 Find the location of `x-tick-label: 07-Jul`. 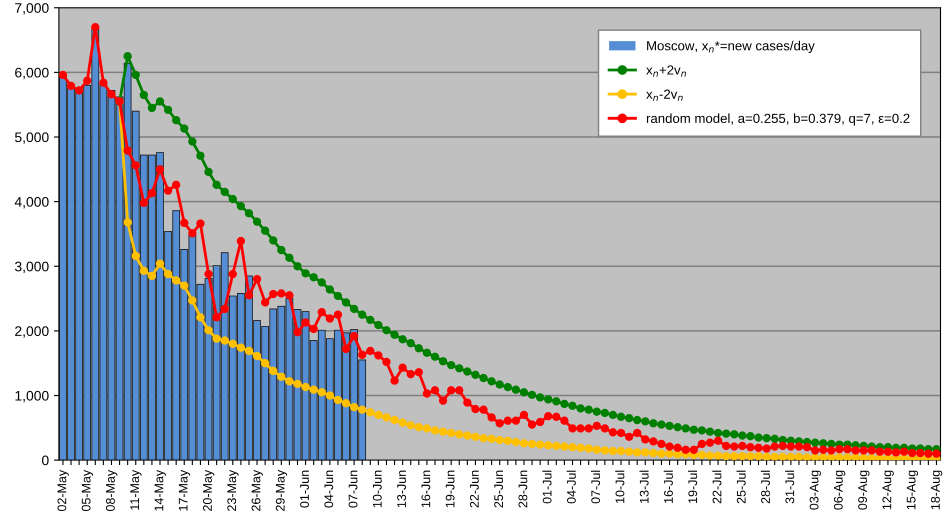

x-tick-label: 07-Jul is located at coordinates (595, 487).